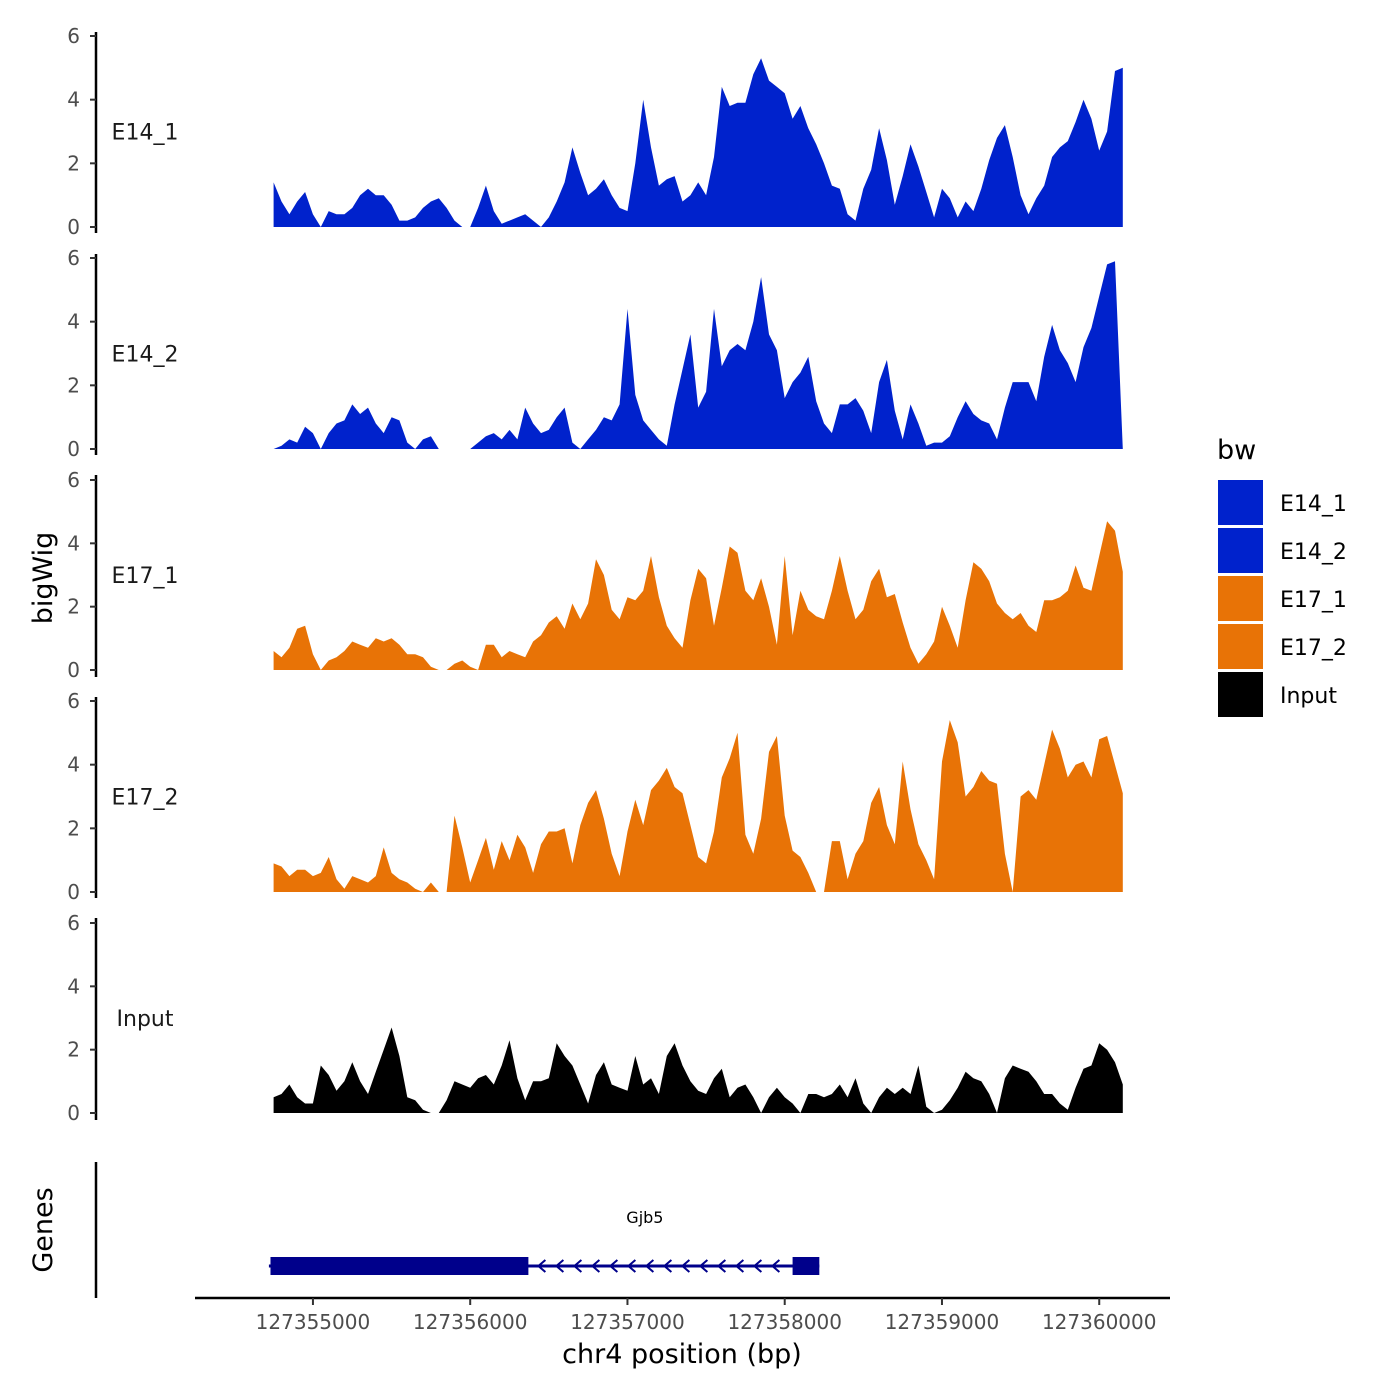 This screenshot has width=1400, height=1400. I want to click on track-E14_2: 0 2 4 6 E14_2, so click(595, 353).